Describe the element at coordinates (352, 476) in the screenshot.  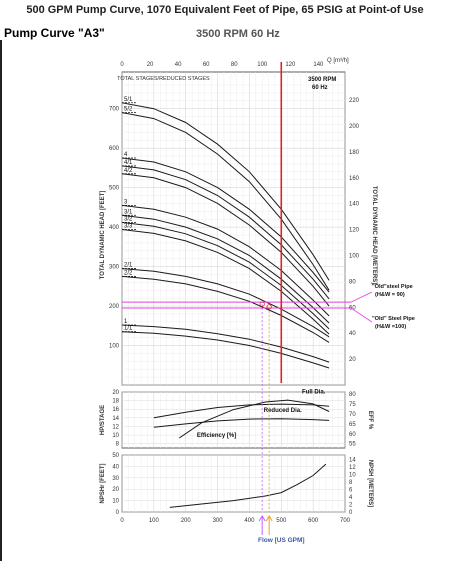
I see `npsh-y-right-tick-label: 10` at that location.